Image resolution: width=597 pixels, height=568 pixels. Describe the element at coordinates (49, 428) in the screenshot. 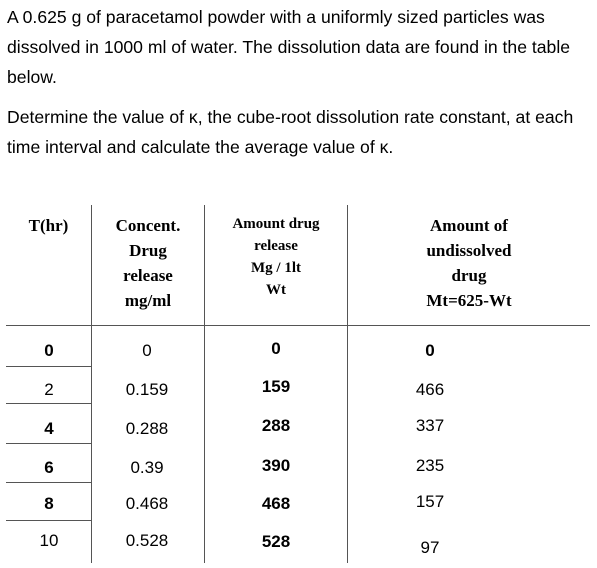

I see `cell-time: 4` at that location.